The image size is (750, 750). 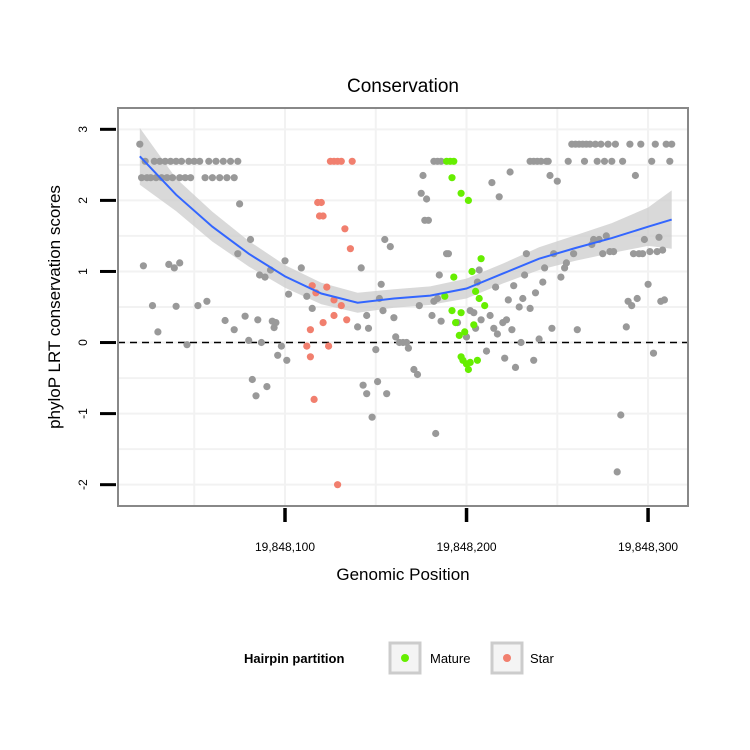 What do you see at coordinates (402, 574) in the screenshot?
I see `x-axis-title: Genomic Position` at bounding box center [402, 574].